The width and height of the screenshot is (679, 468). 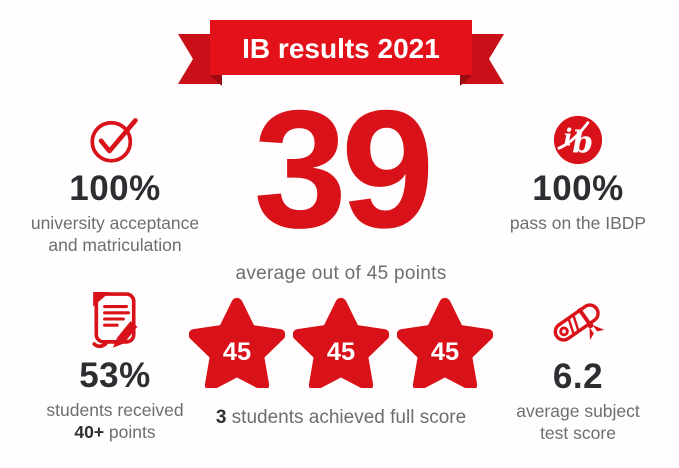 I want to click on stars-row: 45 45 45, so click(x=341, y=344).